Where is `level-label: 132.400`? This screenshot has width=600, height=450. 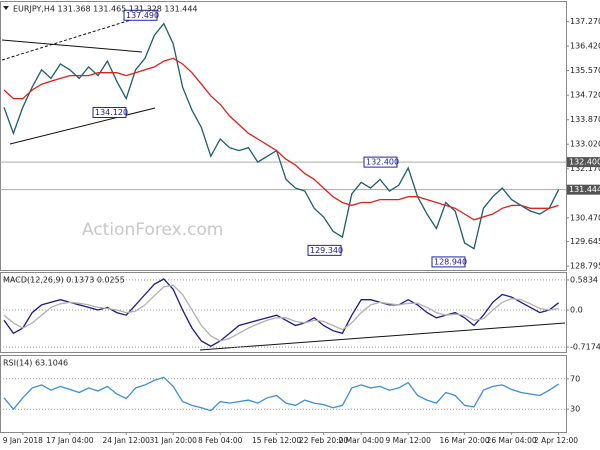
level-label: 132.400 is located at coordinates (584, 162).